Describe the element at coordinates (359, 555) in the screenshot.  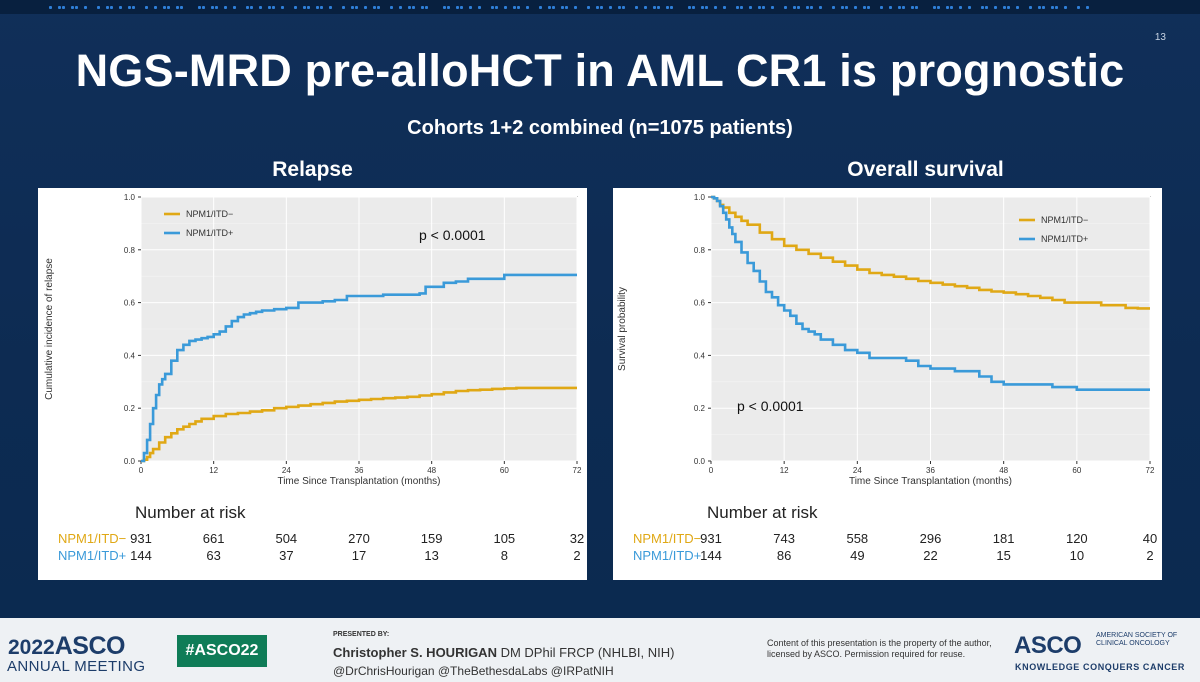
I see `risk-count: 17` at that location.